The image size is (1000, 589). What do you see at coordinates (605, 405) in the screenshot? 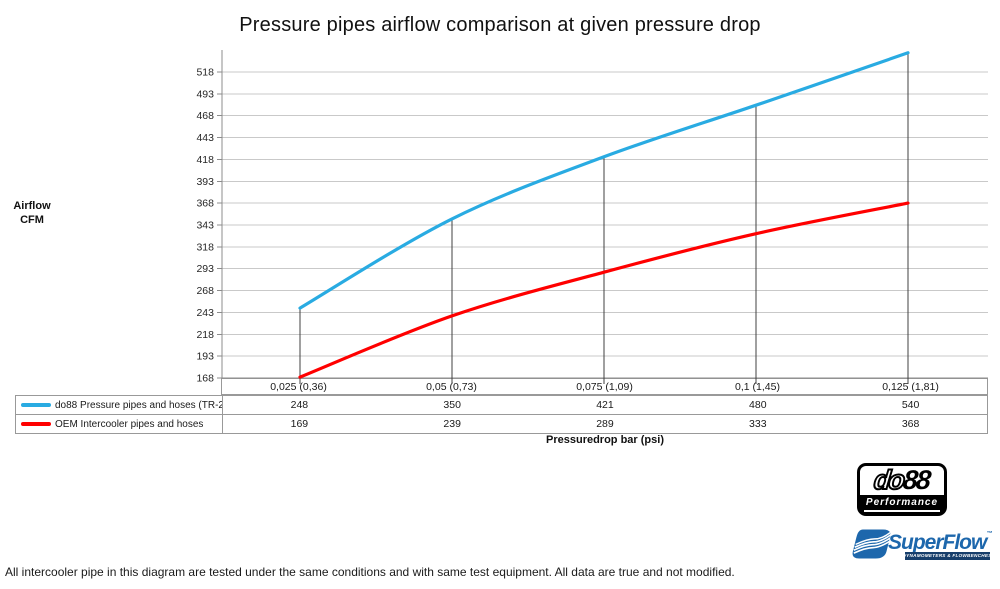
I see `series-value-cell: 421` at bounding box center [605, 405].